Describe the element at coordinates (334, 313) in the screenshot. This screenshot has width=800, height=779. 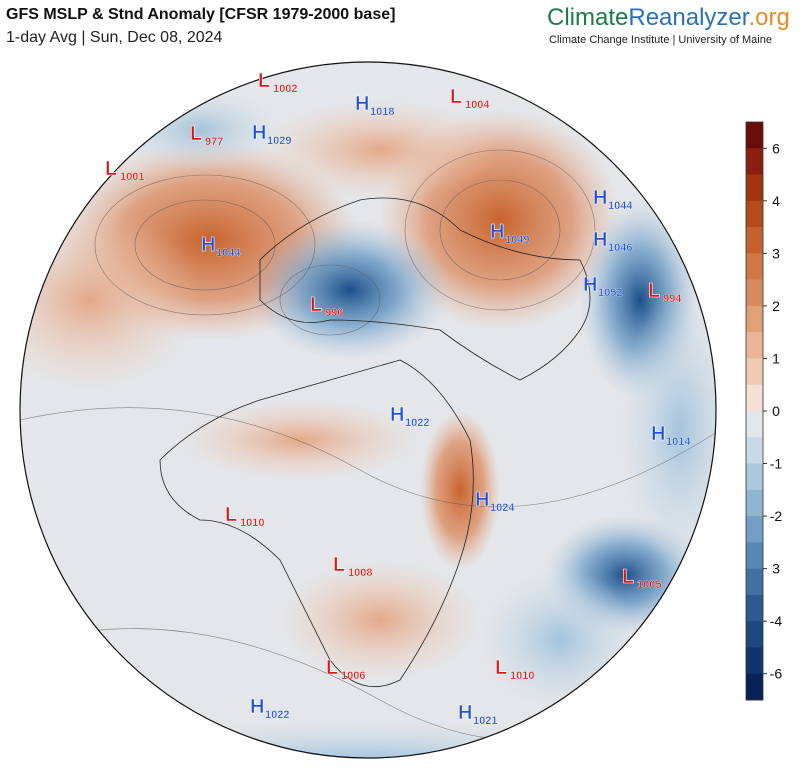
I see `center-value: 996` at that location.